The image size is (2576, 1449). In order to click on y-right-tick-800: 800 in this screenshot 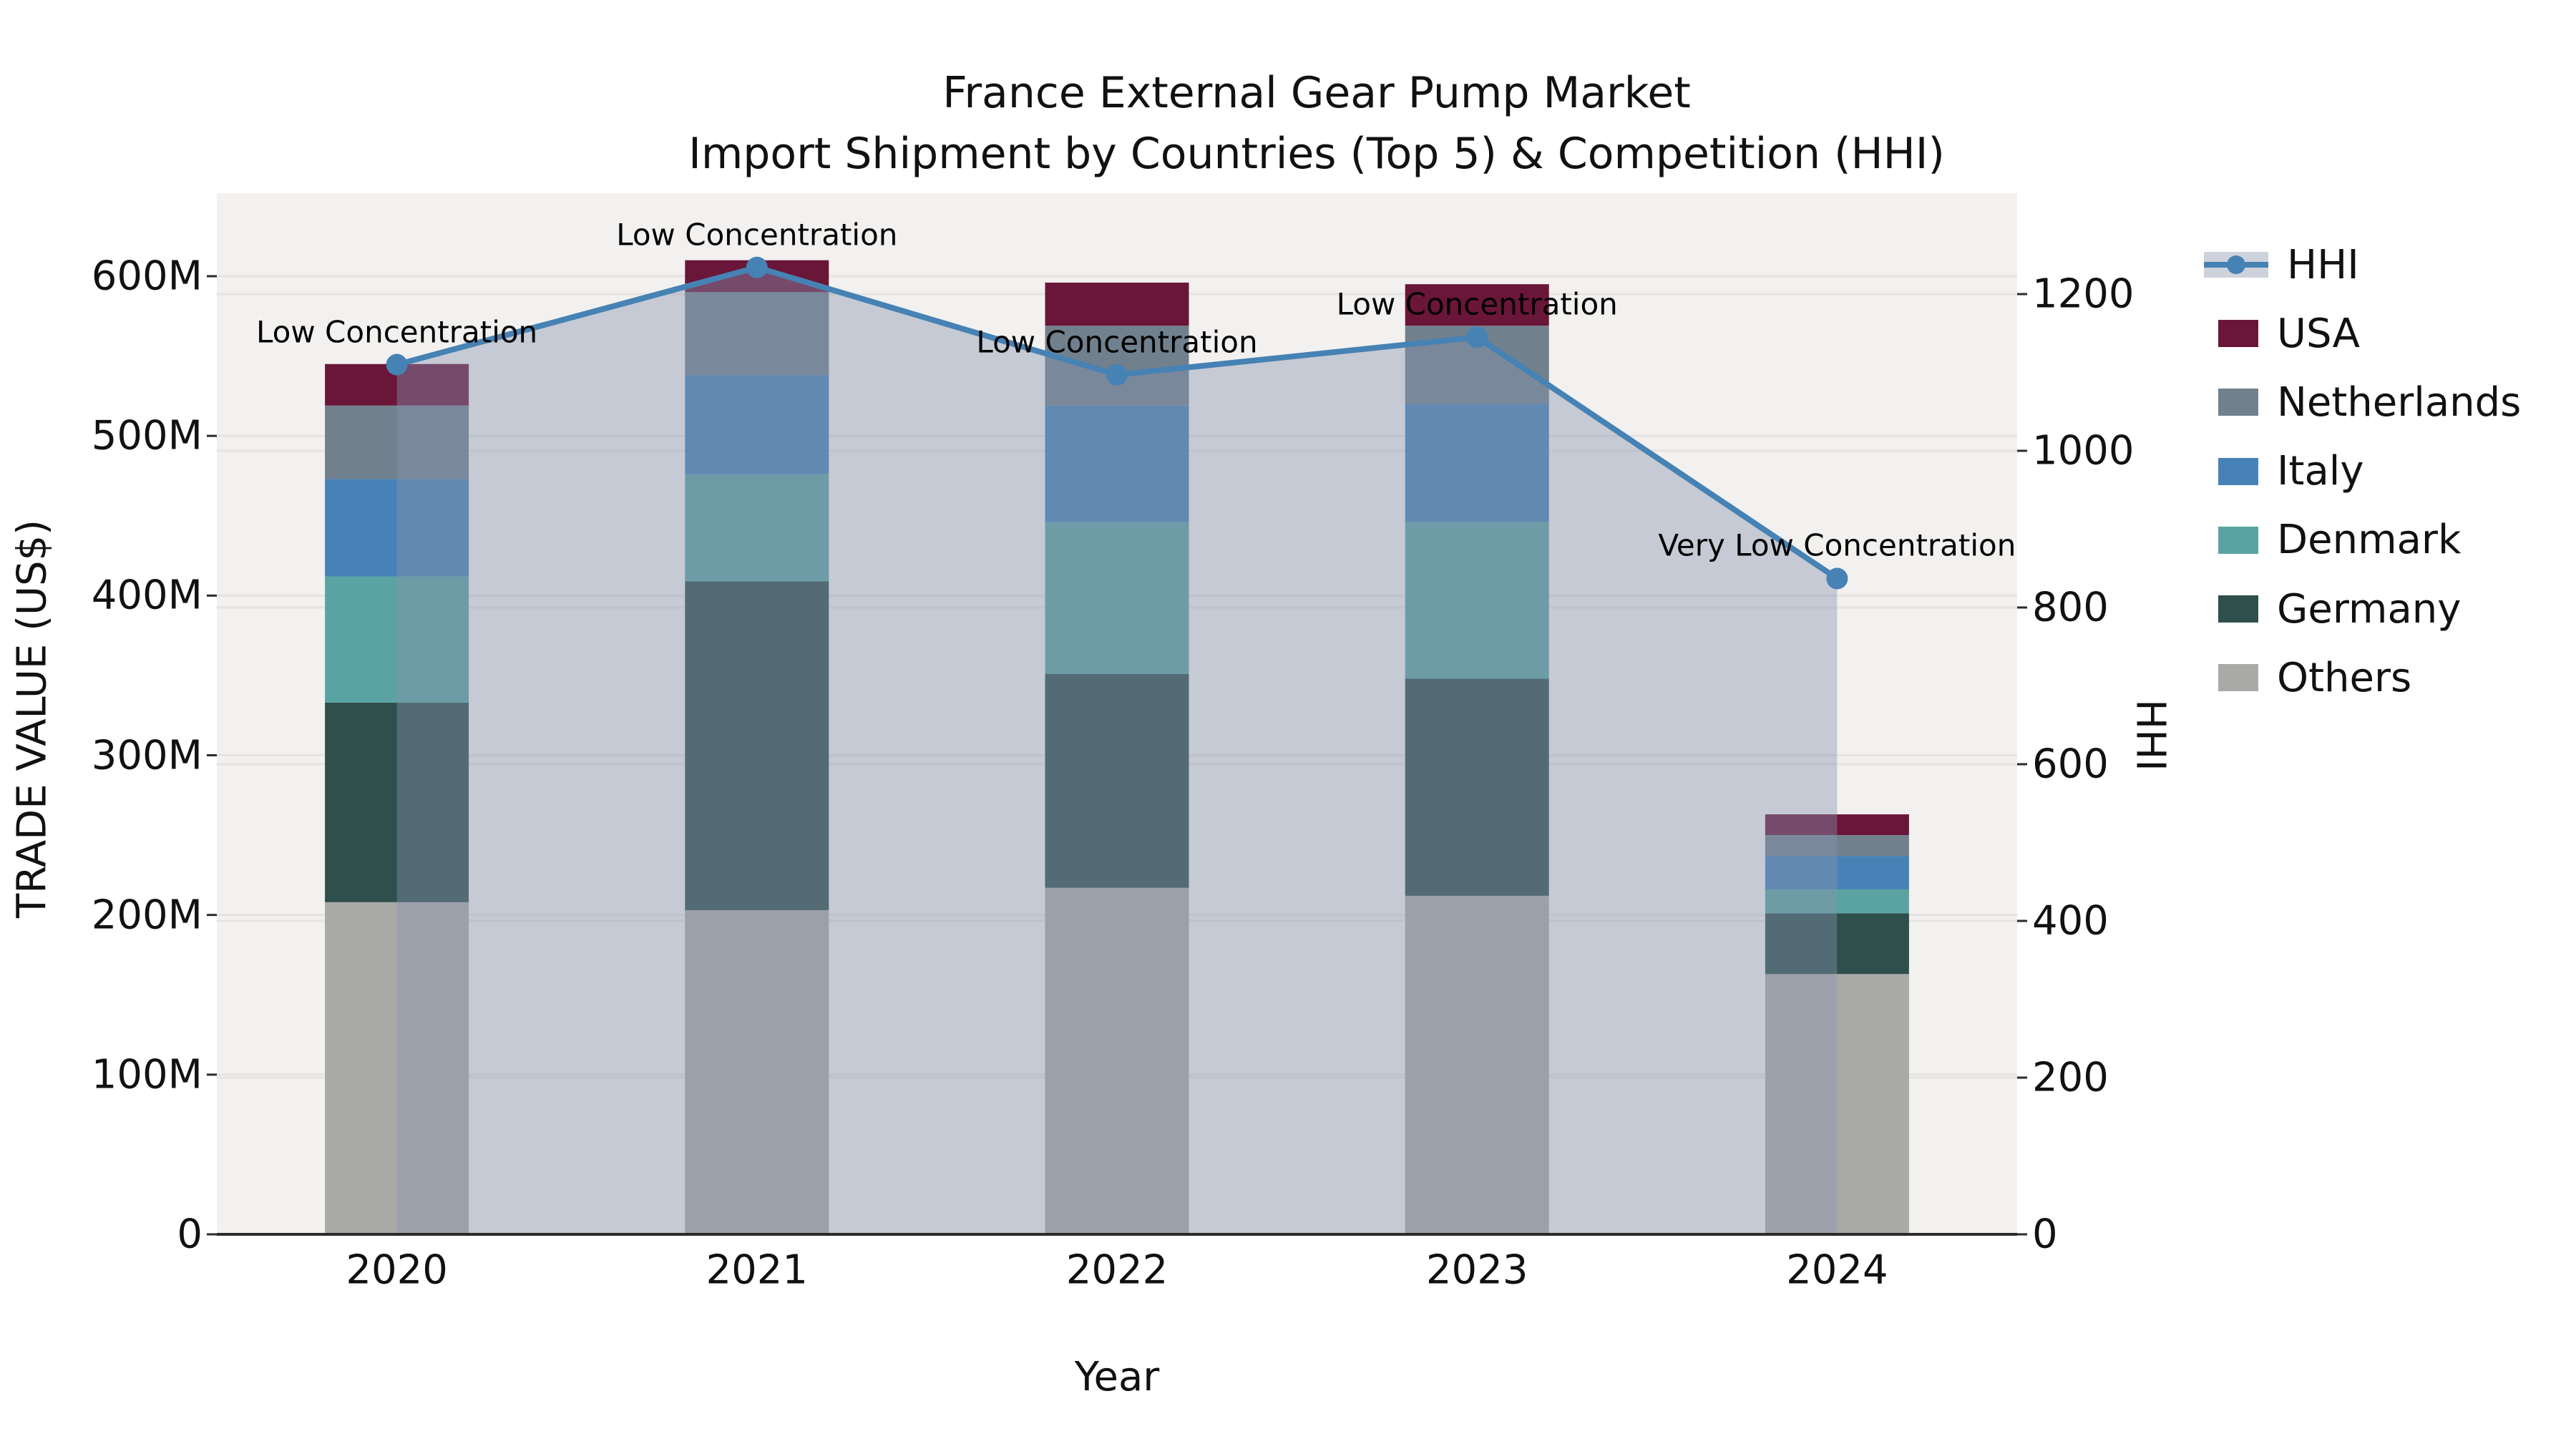, I will do `click(2070, 607)`.